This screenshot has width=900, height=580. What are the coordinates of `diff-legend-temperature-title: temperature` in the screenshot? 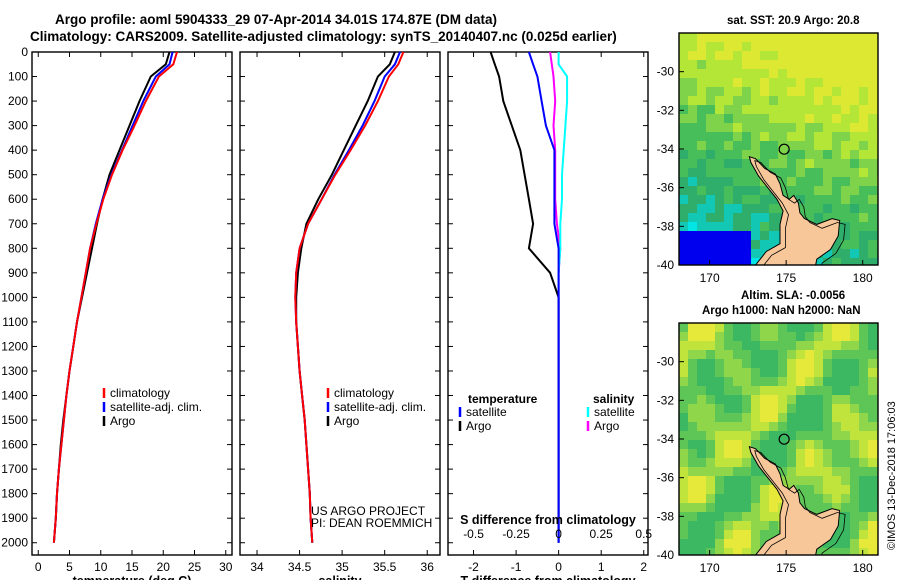 It's located at (503, 399).